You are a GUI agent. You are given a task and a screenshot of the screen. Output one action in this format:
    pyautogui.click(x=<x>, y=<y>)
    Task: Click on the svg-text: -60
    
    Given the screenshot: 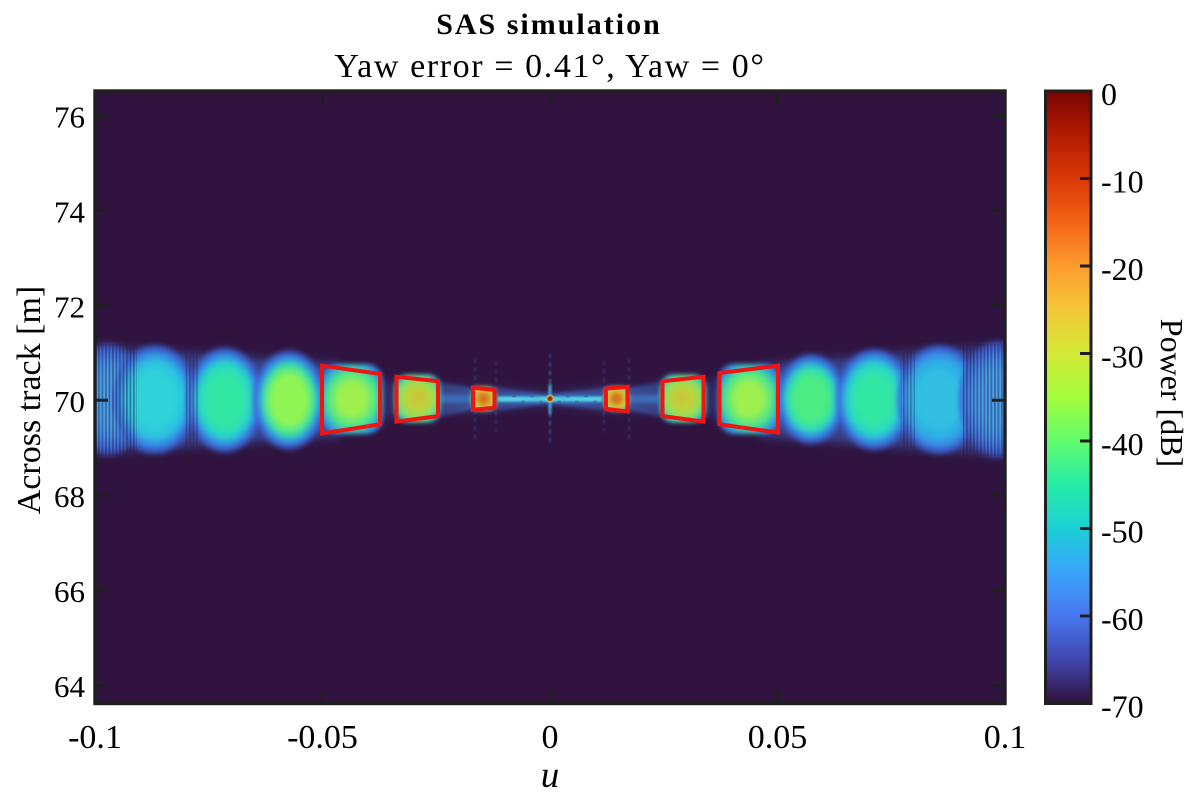 What is the action you would take?
    pyautogui.click(x=1122, y=619)
    